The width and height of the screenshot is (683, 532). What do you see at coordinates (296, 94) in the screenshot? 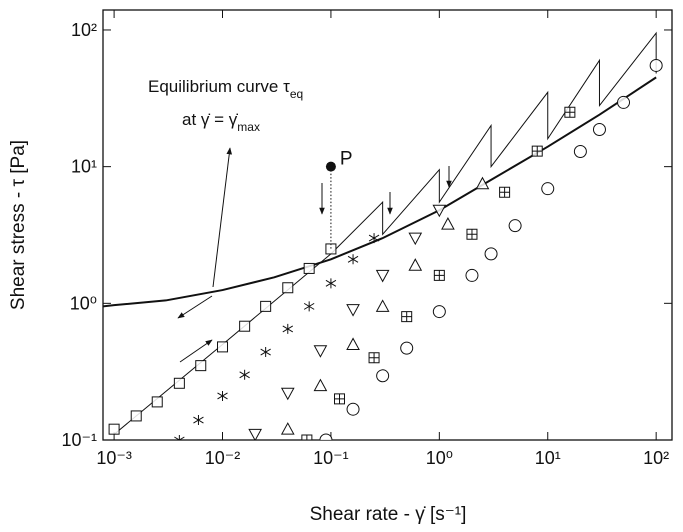
I see `annotation-sub: eq` at bounding box center [296, 94].